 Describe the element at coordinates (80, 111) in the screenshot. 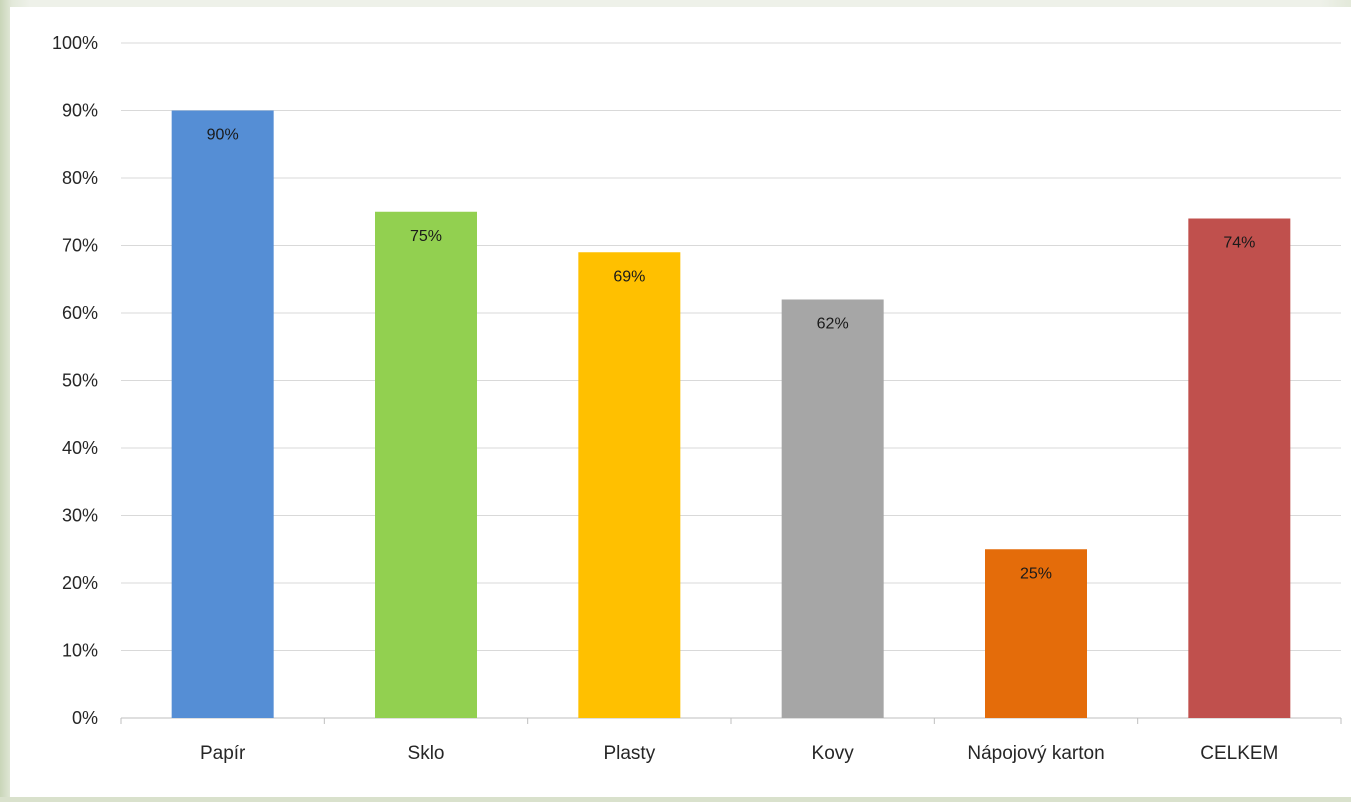

I see `y-tick-label: 90%` at that location.